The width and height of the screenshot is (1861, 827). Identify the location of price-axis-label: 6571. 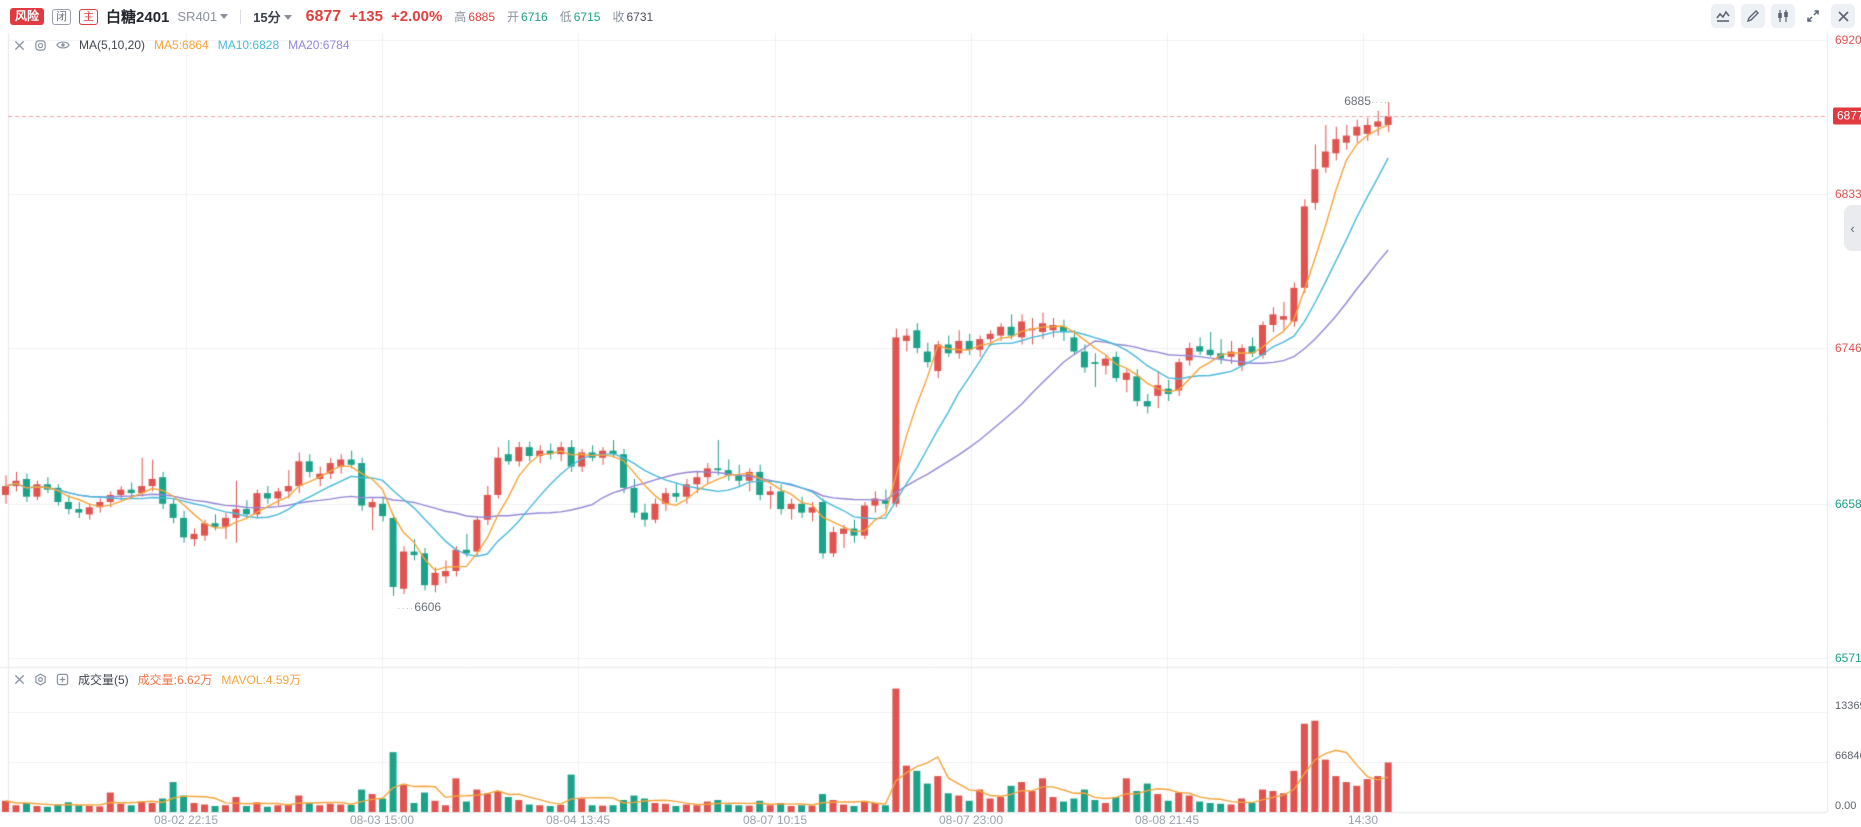
(1848, 657).